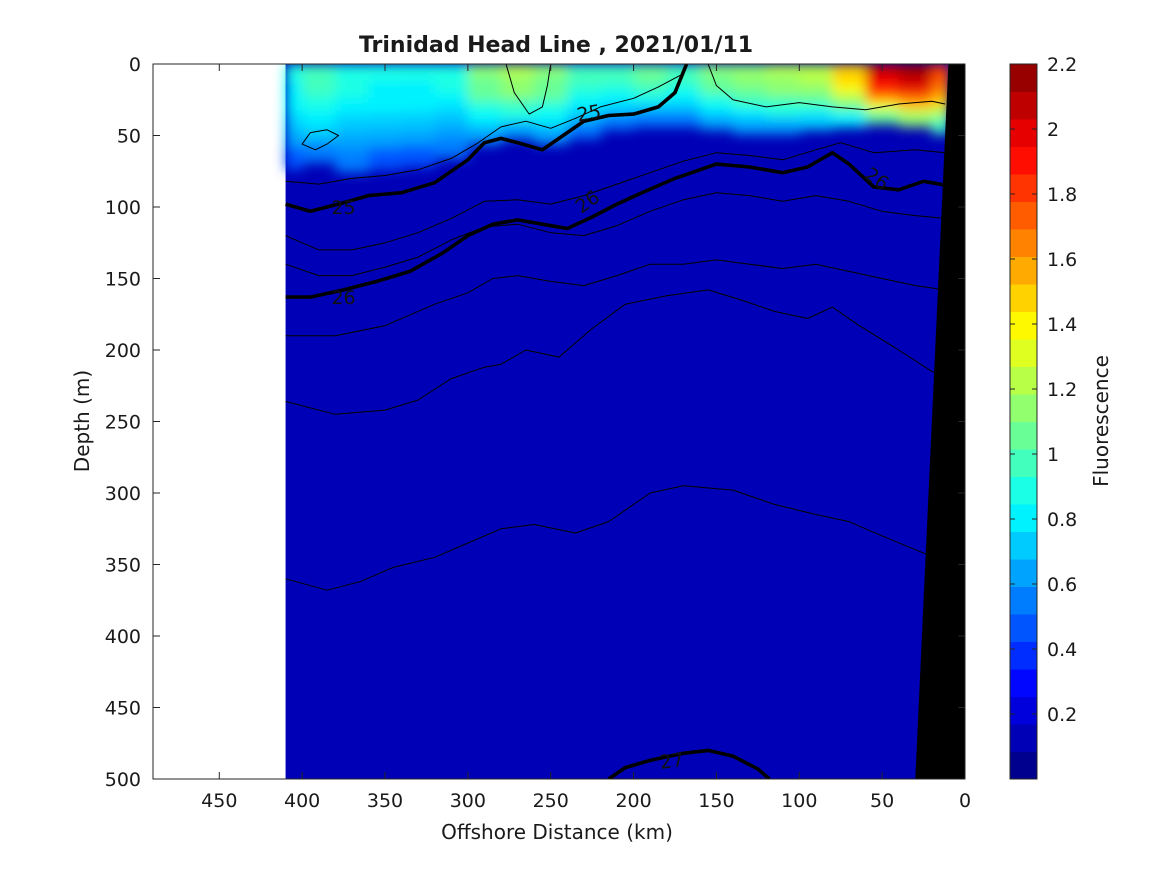  I want to click on y-tick-label: 350, so click(123, 566).